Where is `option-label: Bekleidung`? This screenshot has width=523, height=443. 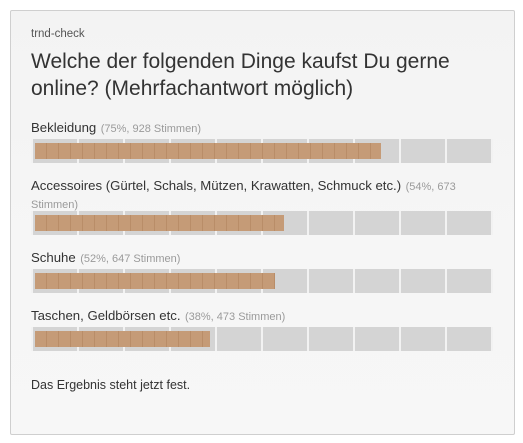
option-label: Bekleidung is located at coordinates (64, 127).